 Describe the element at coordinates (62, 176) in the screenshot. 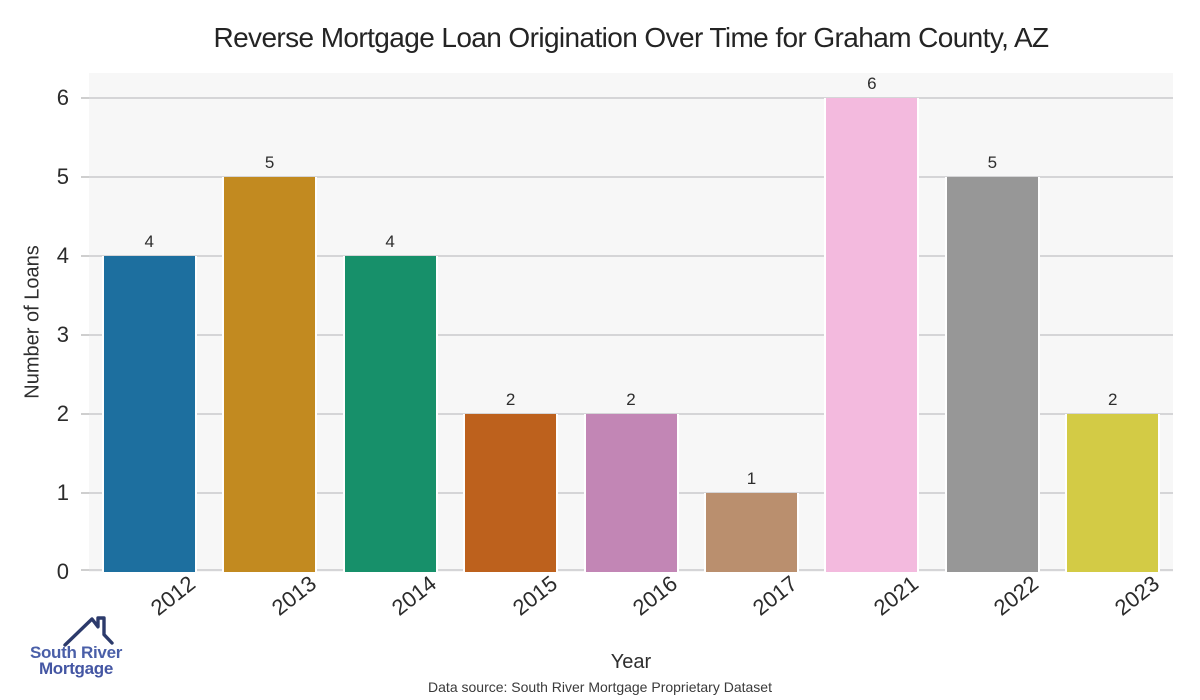

I see `y-tick-label: 5` at that location.